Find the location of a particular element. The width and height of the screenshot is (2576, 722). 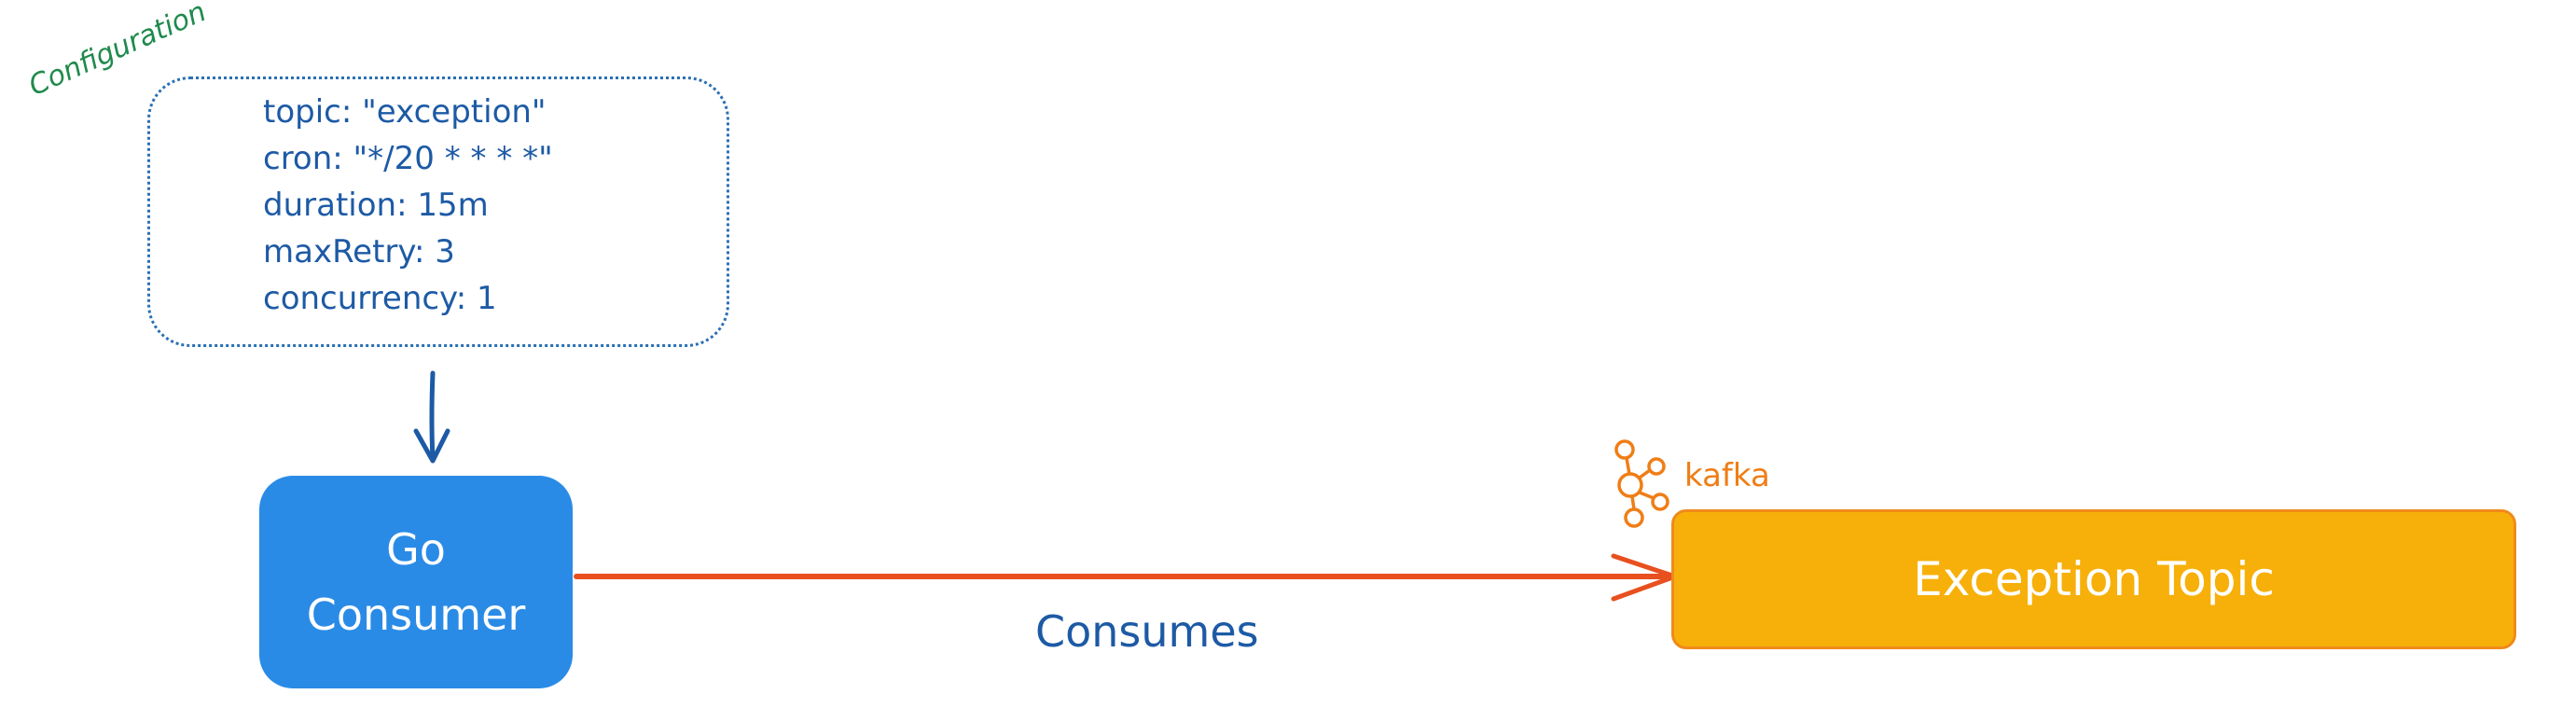

exception-topic-node: Exception Topic is located at coordinates (2093, 579).